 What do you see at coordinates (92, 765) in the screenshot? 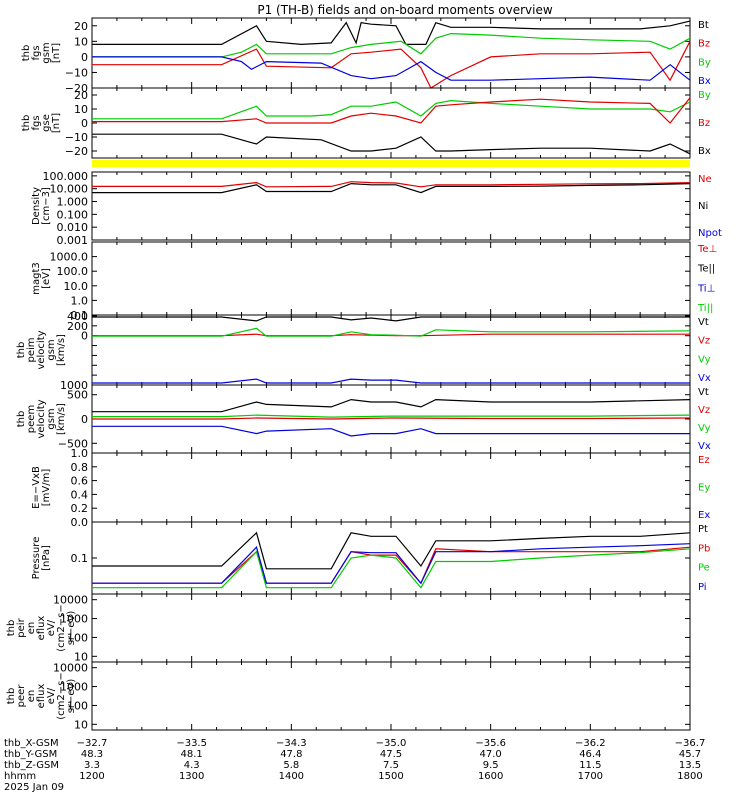
I see `bottom-row-value: 3.3` at bounding box center [92, 765].